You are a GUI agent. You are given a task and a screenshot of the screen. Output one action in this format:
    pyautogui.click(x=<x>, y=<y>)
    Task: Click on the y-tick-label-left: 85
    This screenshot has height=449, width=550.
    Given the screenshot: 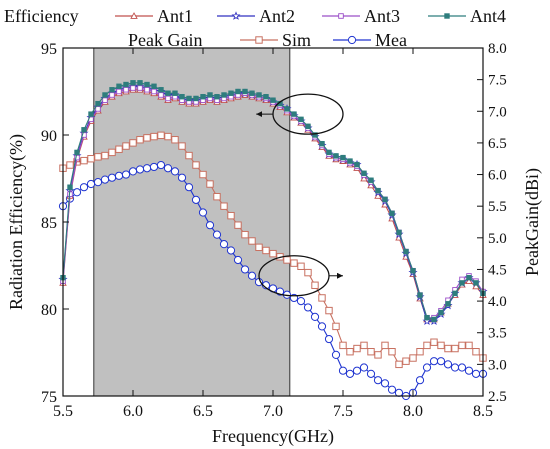 What is the action you would take?
    pyautogui.click(x=49, y=223)
    